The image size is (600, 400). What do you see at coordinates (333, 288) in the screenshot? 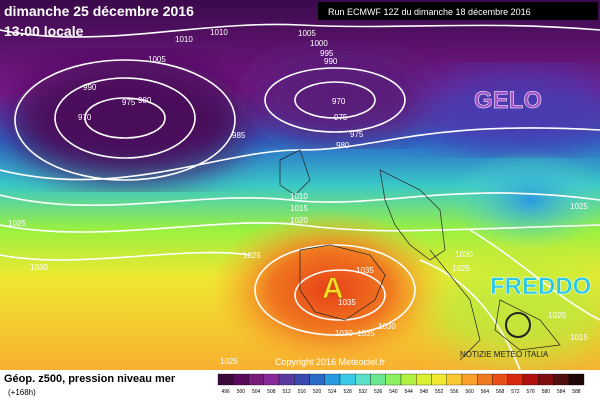
I see `high-label: A` at bounding box center [333, 288].